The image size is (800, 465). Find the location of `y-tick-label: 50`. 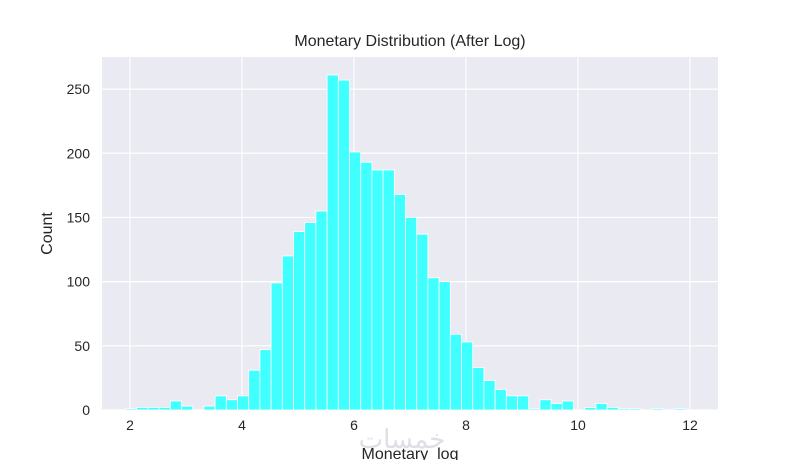

y-tick-label: 50 is located at coordinates (82, 346).